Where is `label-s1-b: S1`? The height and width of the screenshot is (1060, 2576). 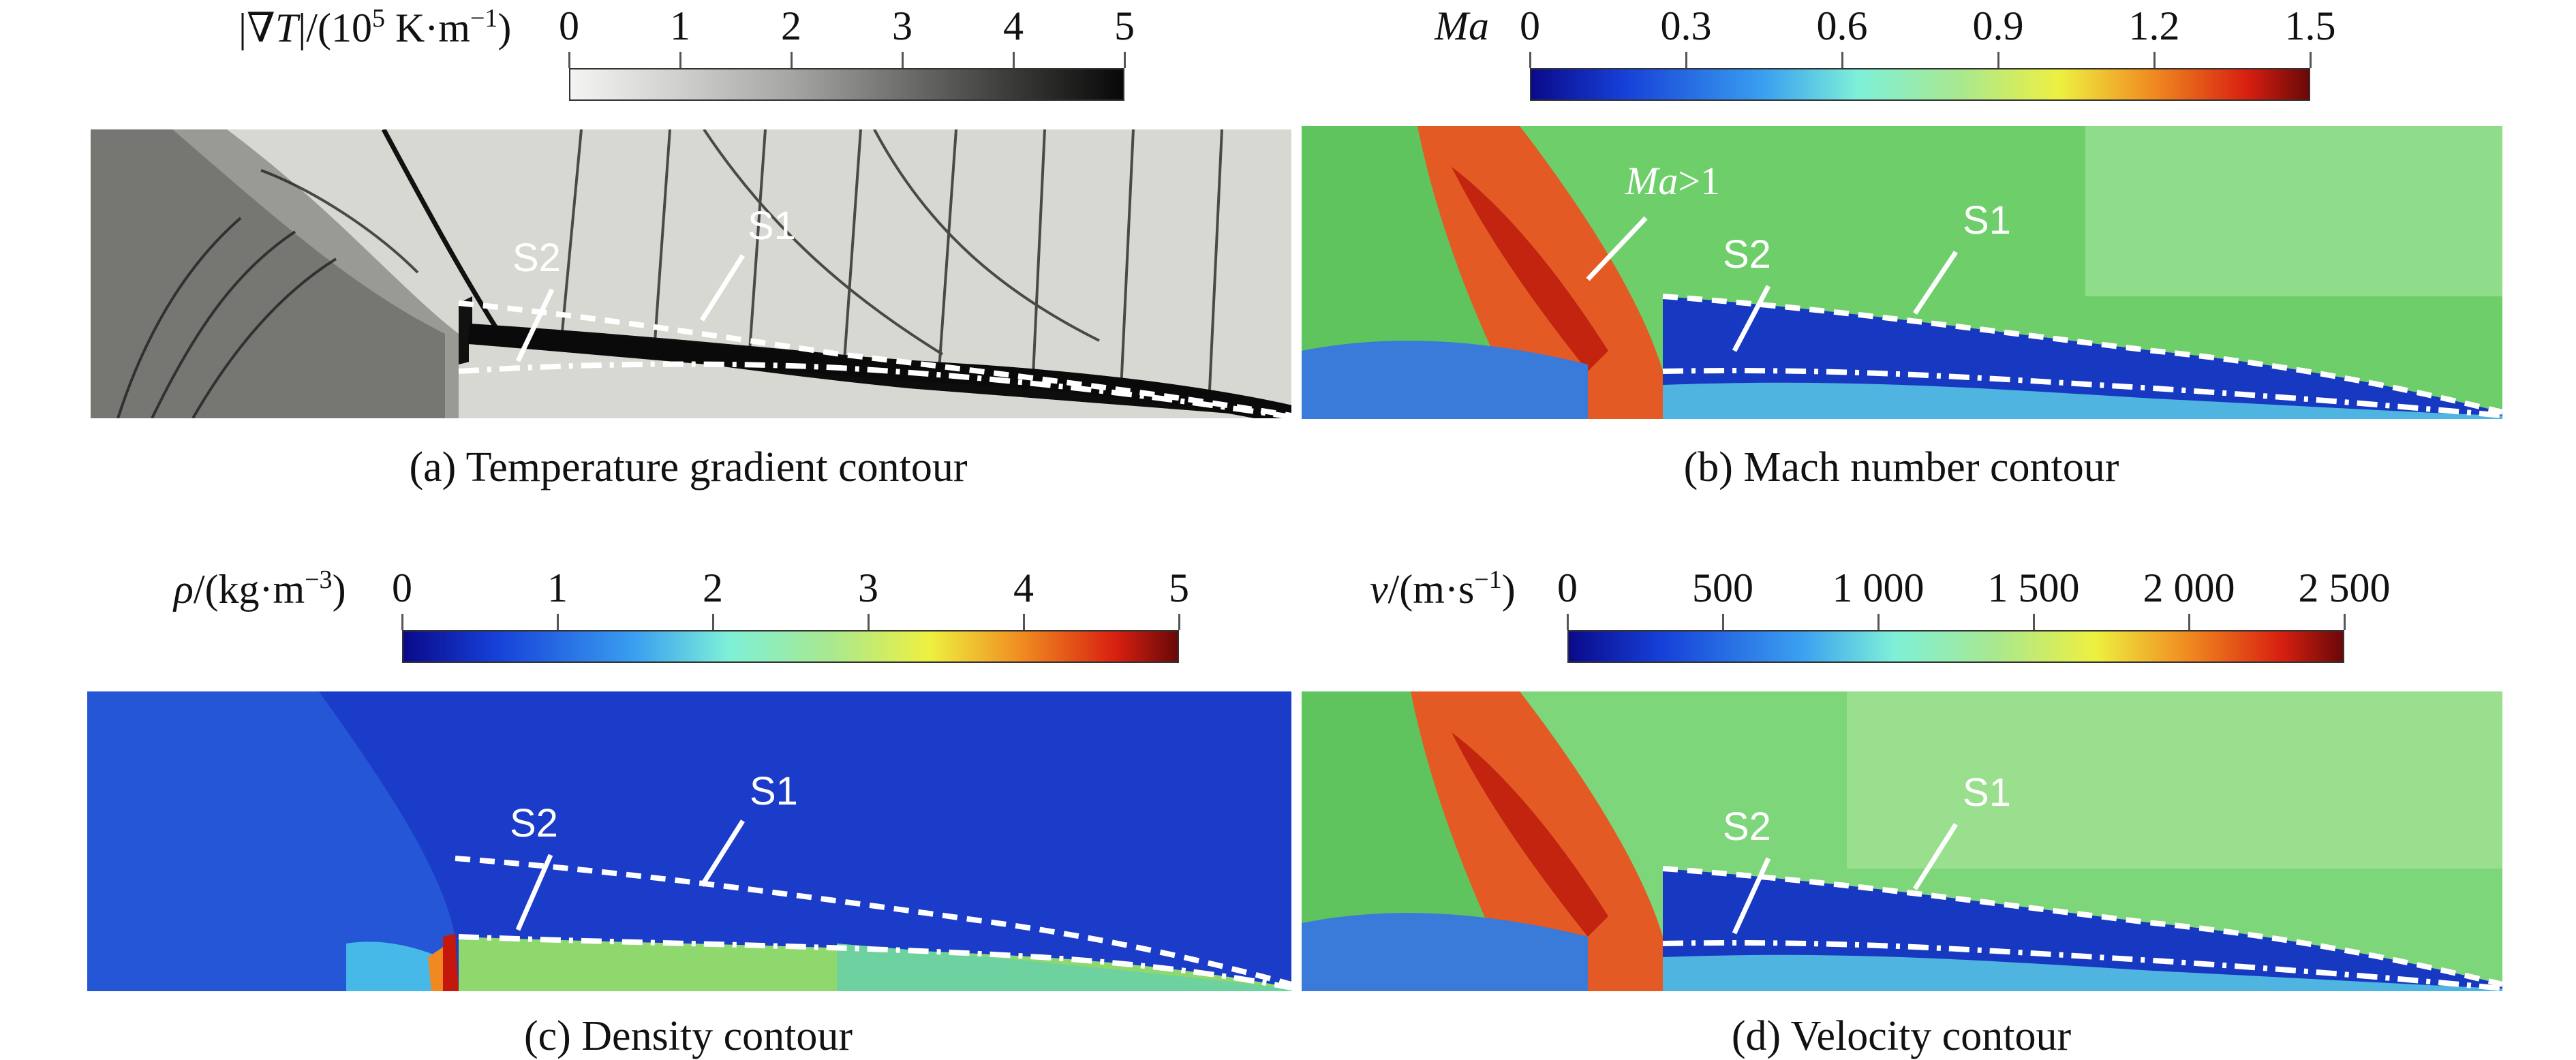
label-s1-b: S1 is located at coordinates (1987, 220).